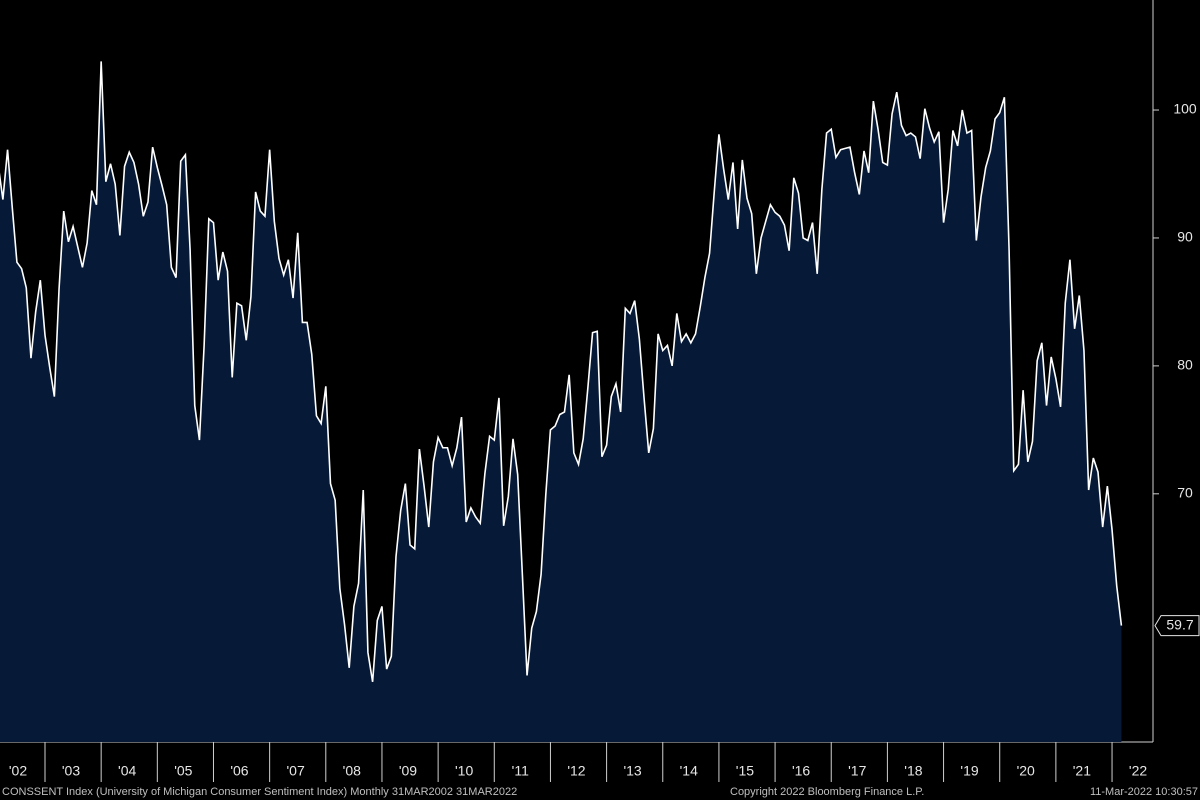  I want to click on x-tick-label: '10, so click(464, 771).